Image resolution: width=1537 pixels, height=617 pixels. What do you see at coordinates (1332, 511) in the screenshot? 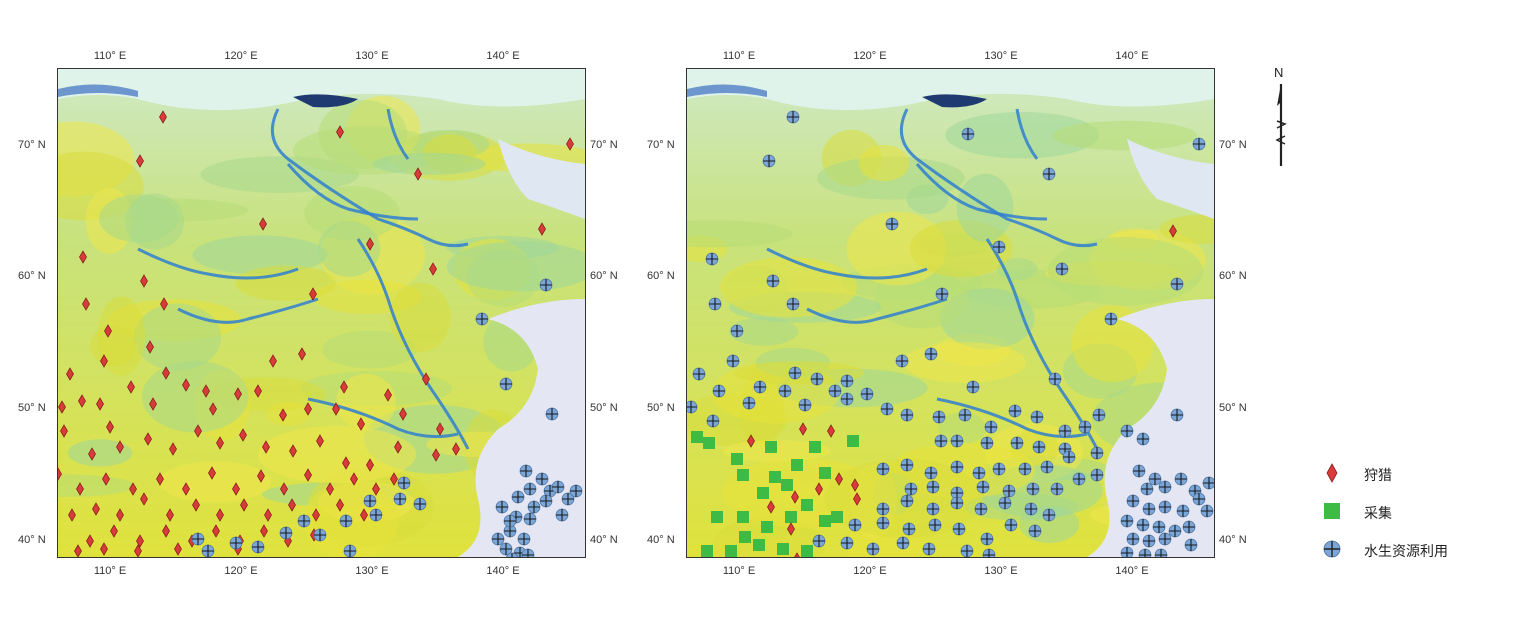
I see `green-square-icon` at bounding box center [1332, 511].